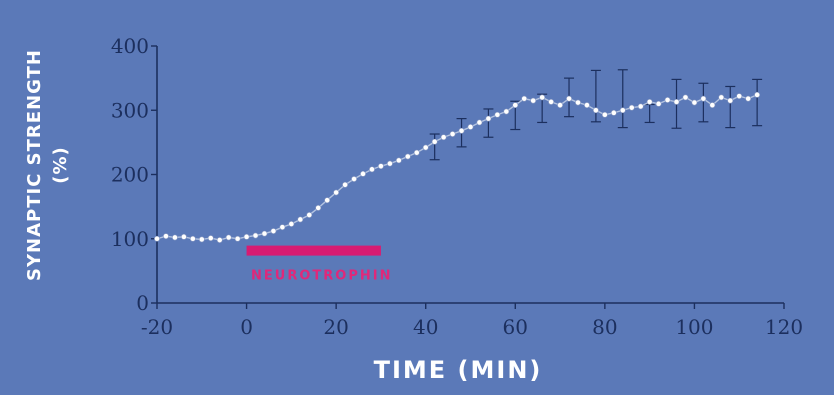 Image resolution: width=834 pixels, height=395 pixels. What do you see at coordinates (157, 327) in the screenshot?
I see `x-tick-label: -20` at bounding box center [157, 327].